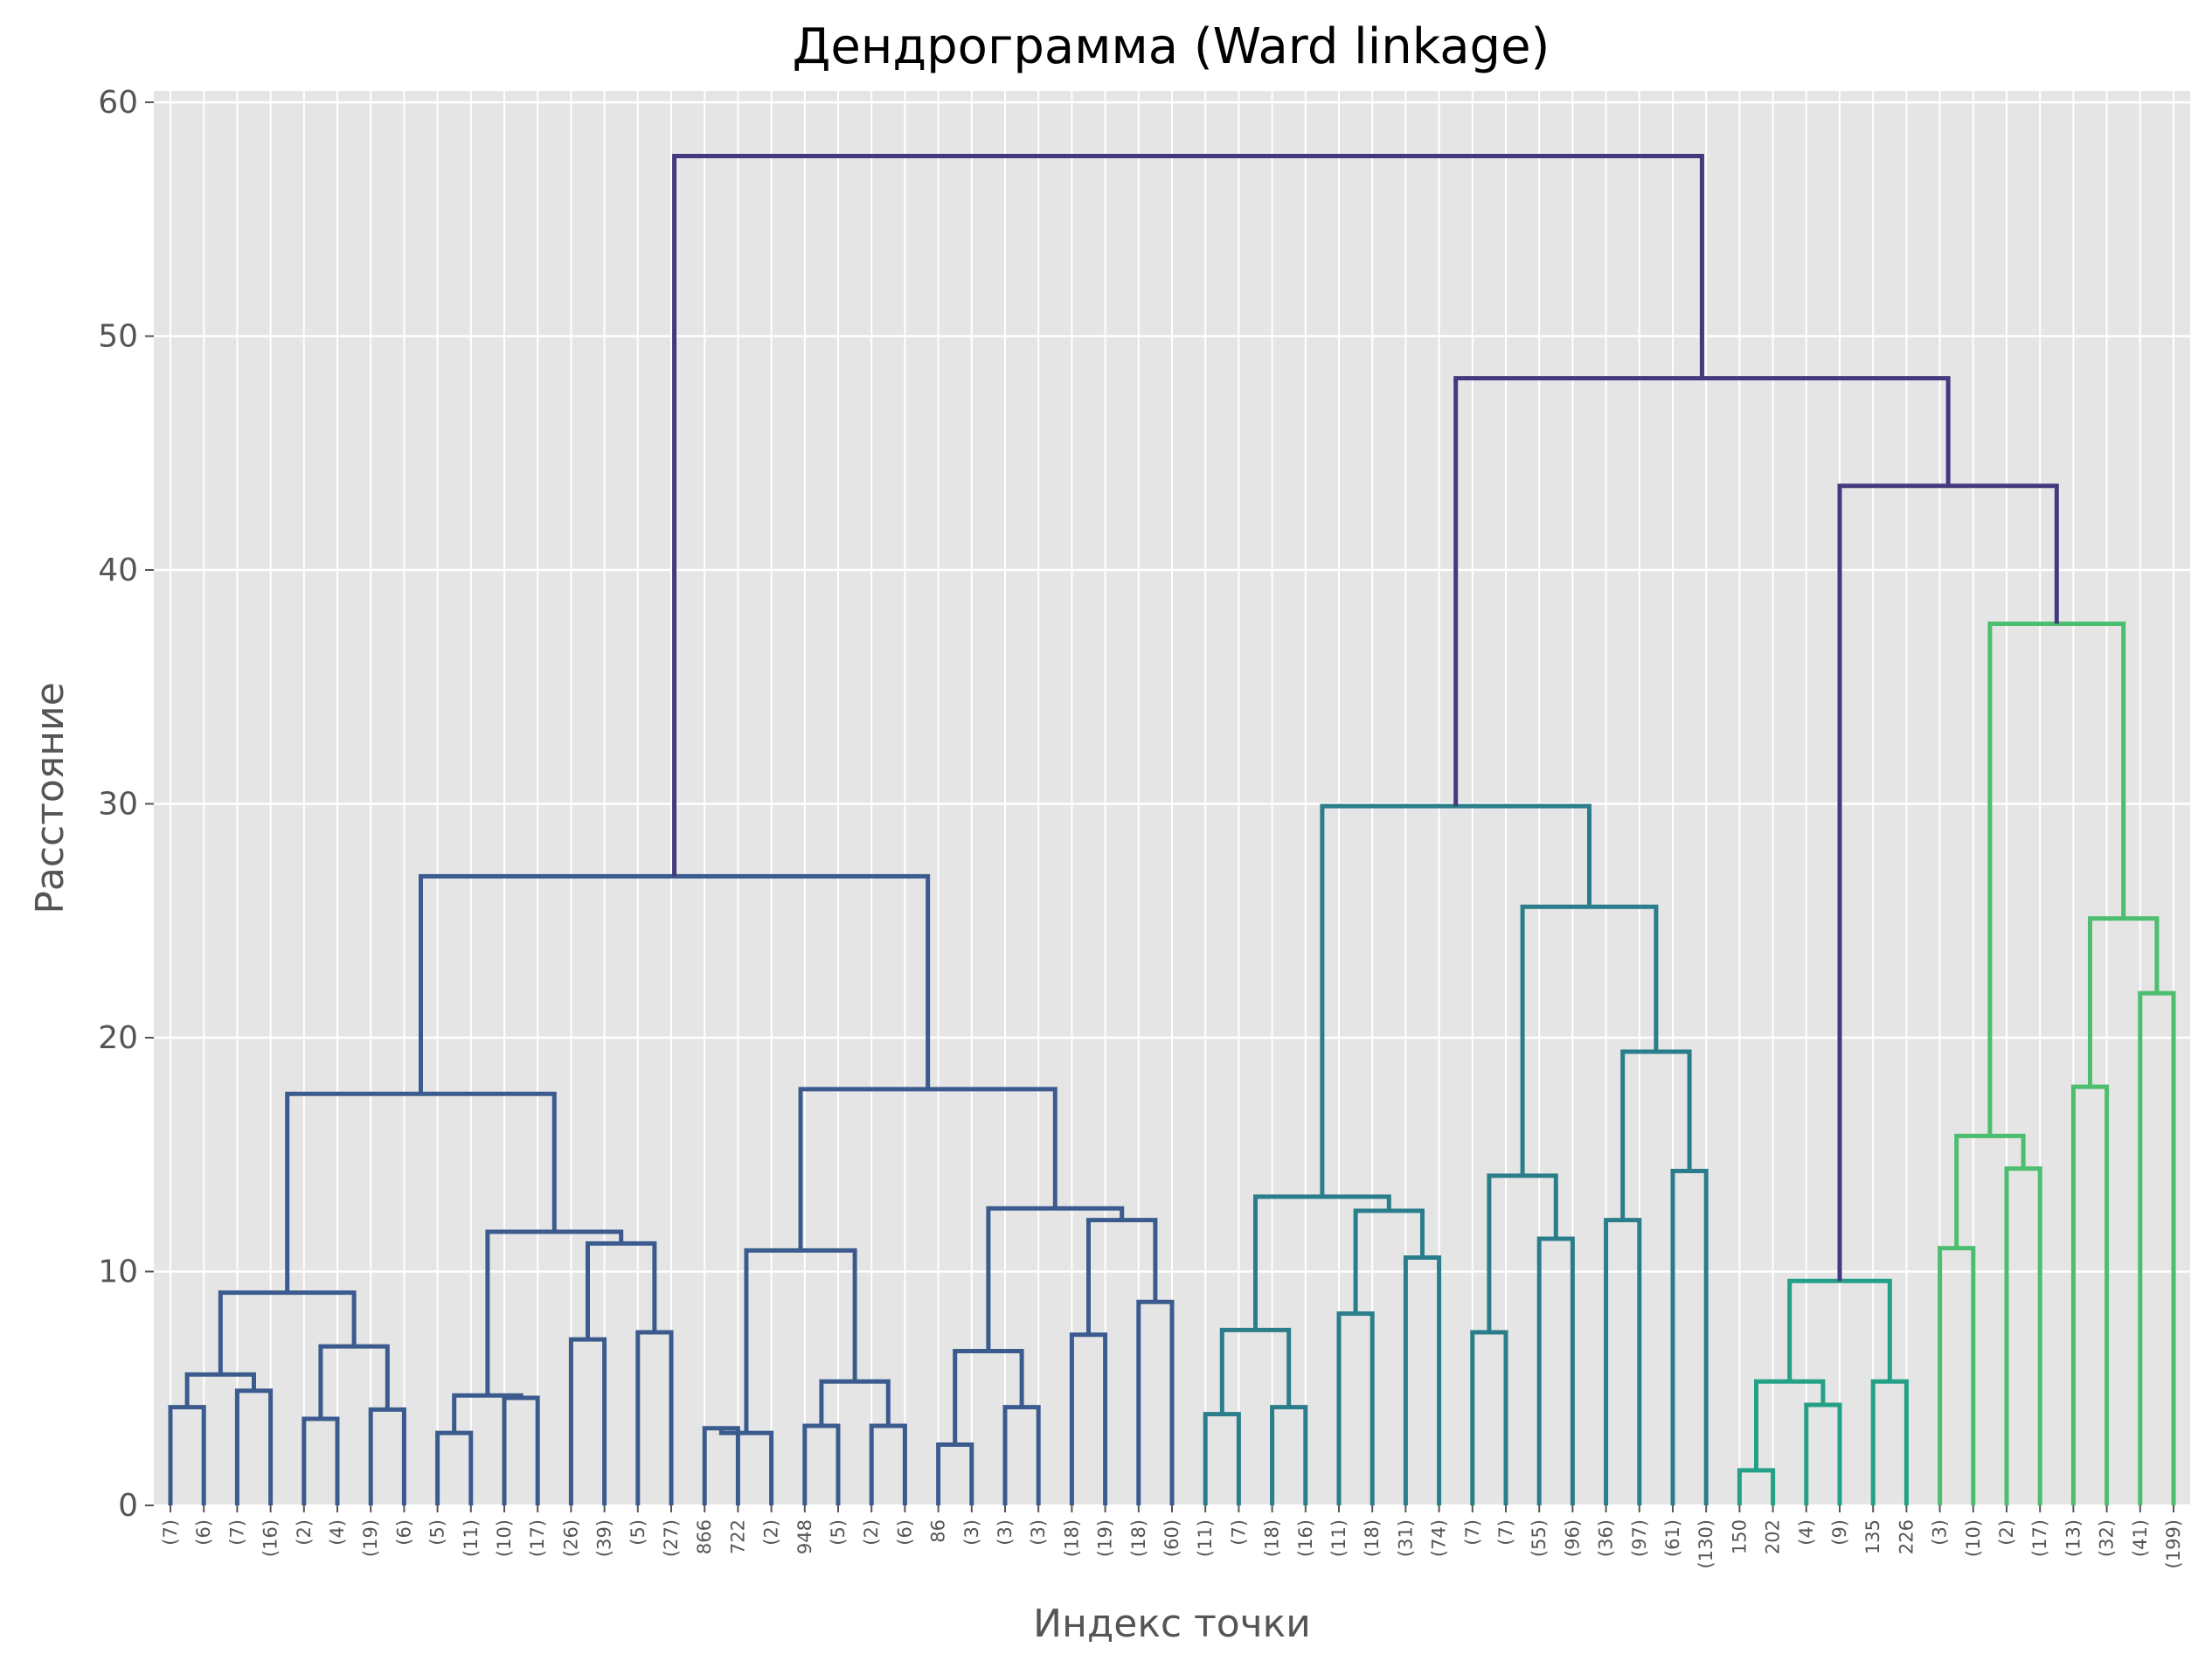 This screenshot has width=2212, height=1668. Describe the element at coordinates (704, 1536) in the screenshot. I see `x-tick-label: 866` at that location.